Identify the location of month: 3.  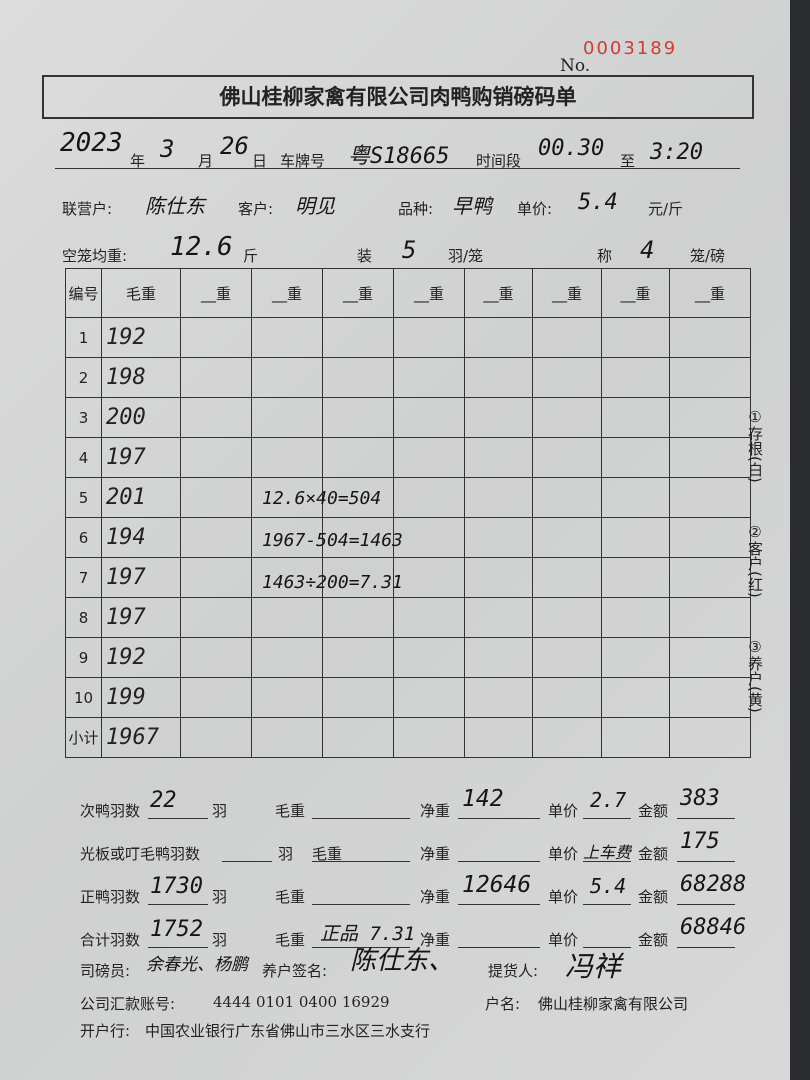
(167, 149).